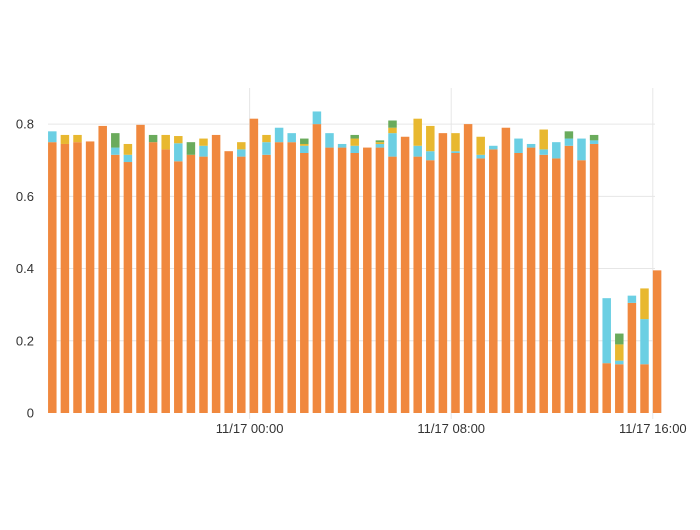 The image size is (700, 530). Describe the element at coordinates (30, 413) in the screenshot. I see `y-tick-label: 0` at that location.